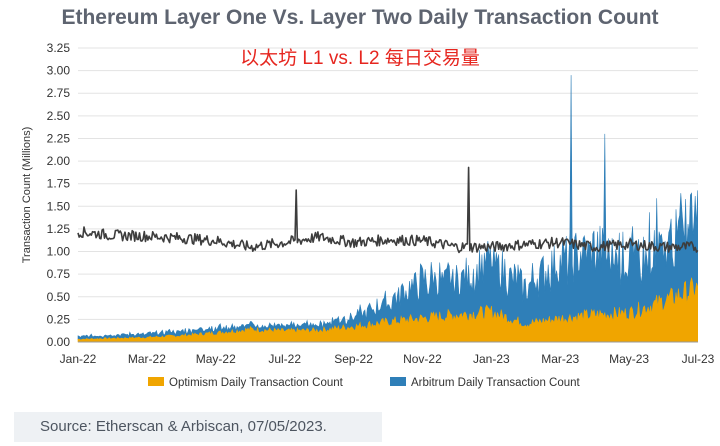 The height and width of the screenshot is (446, 720). I want to click on series-optimism, so click(387, 310).